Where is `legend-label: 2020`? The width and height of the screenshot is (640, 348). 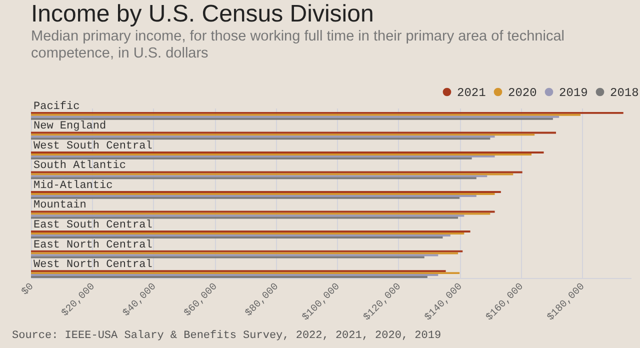
legend-label: 2020 is located at coordinates (522, 93).